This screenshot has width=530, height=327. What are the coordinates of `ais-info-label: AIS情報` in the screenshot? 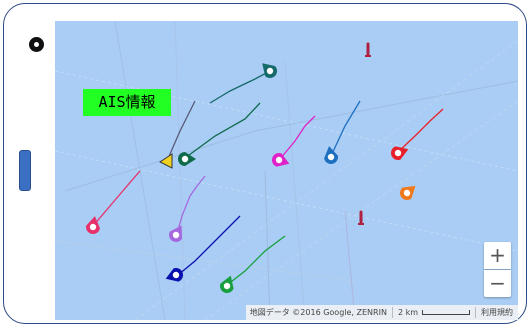 It's located at (127, 102).